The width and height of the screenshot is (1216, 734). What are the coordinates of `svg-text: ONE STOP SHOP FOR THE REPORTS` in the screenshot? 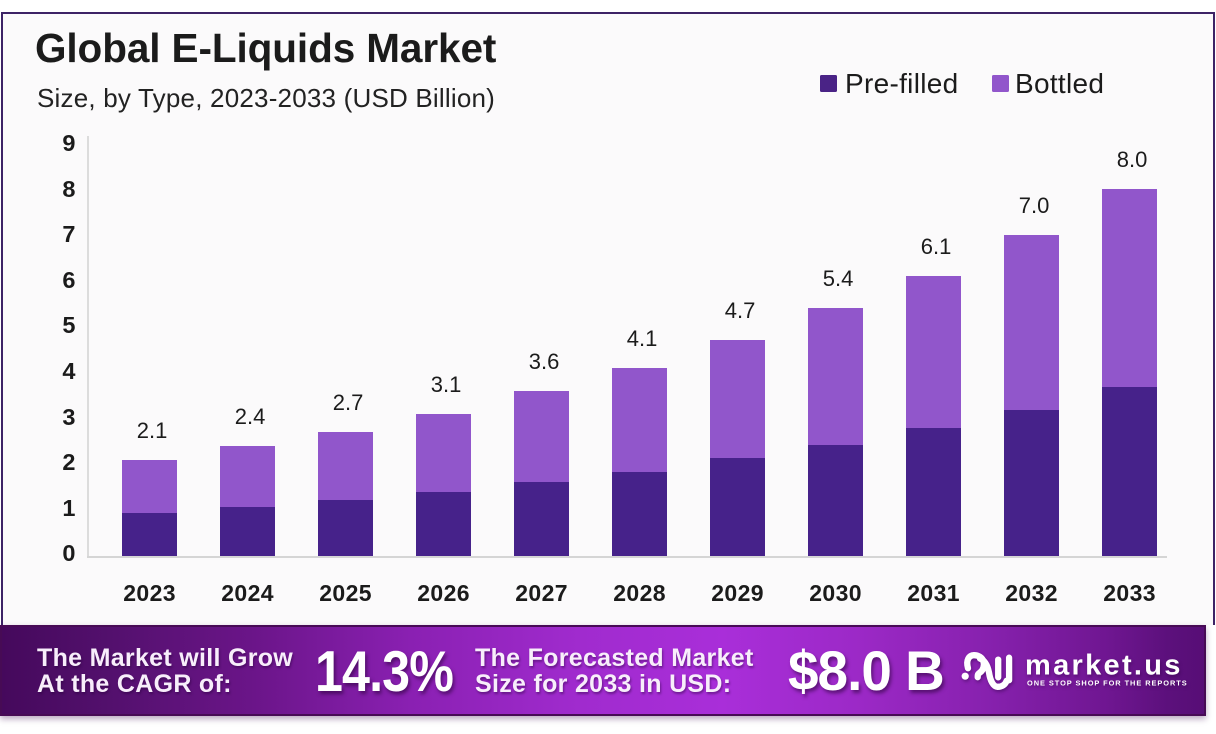 It's located at (1107, 683).